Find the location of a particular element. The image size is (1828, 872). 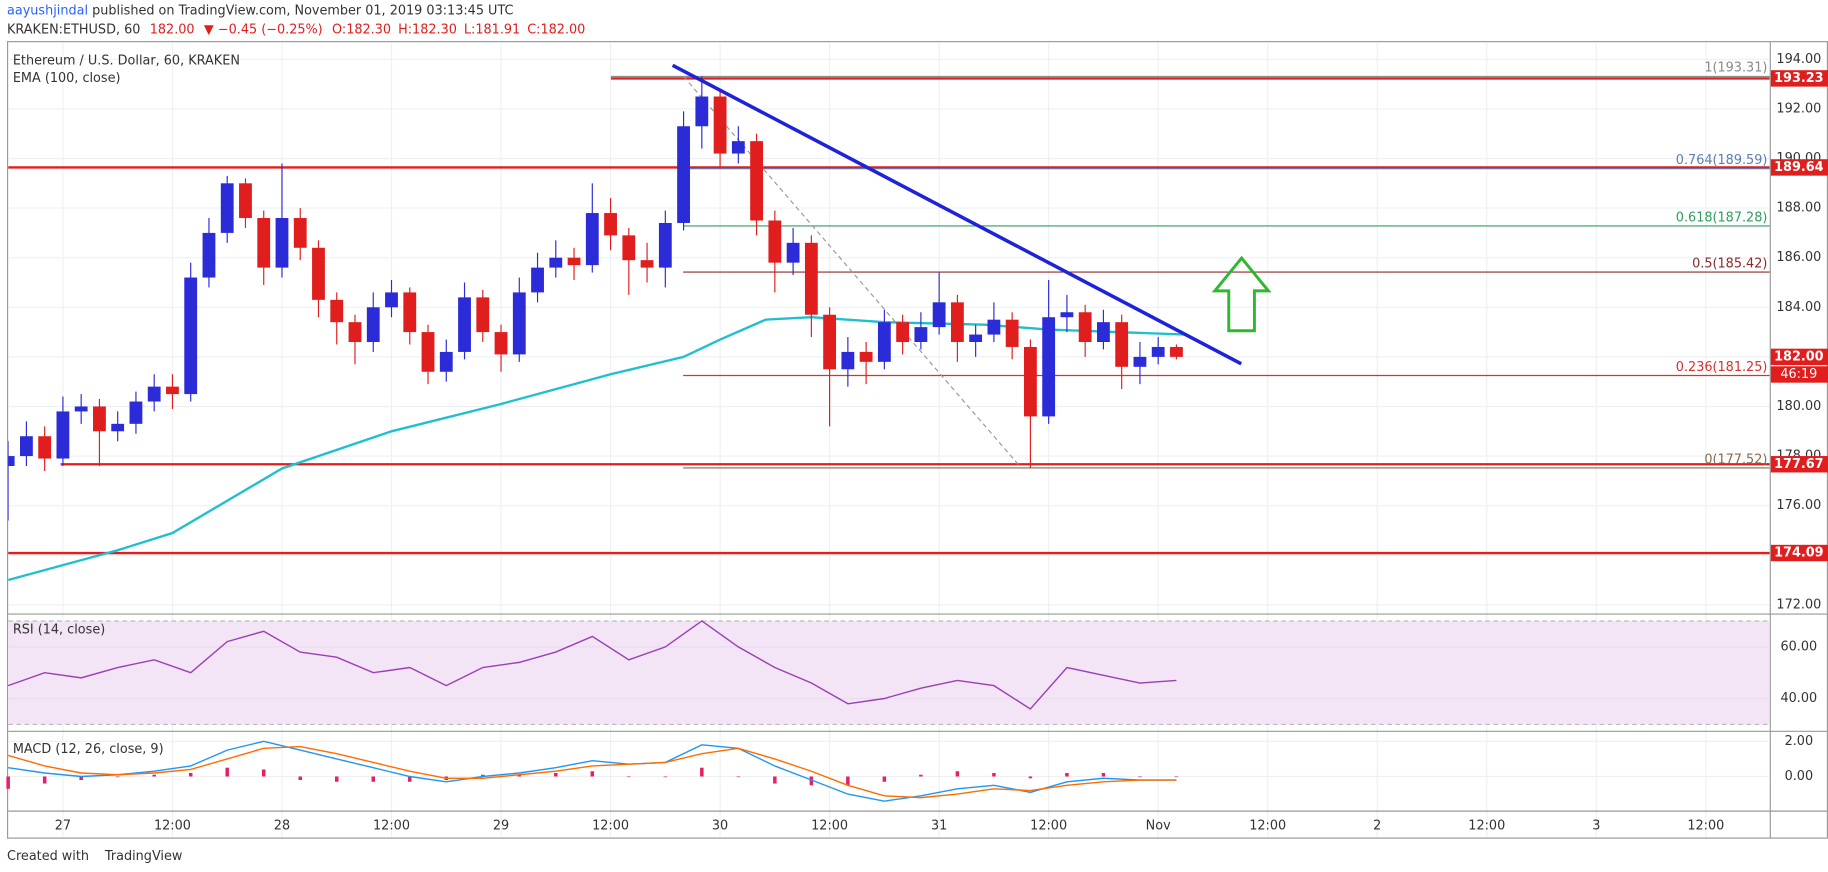

chart-title: Ethereum / U.S. Dollar, 60, KRAKEN is located at coordinates (126, 60).